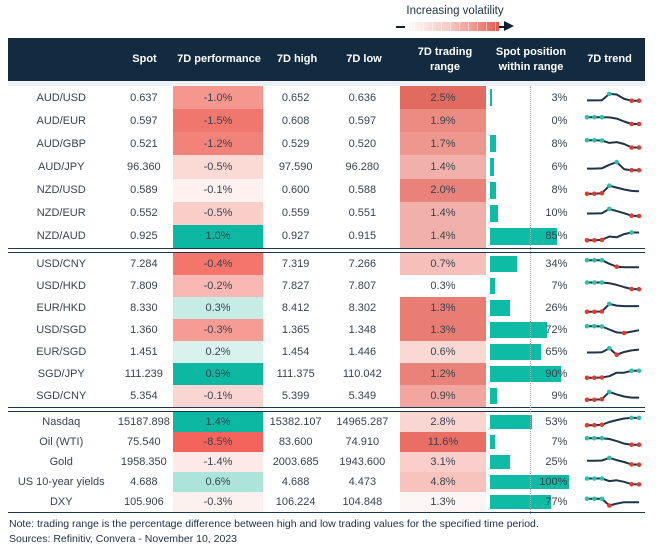 Image resolution: width=660 pixels, height=554 pixels. What do you see at coordinates (295, 285) in the screenshot?
I see `high-value: 7.827` at bounding box center [295, 285].